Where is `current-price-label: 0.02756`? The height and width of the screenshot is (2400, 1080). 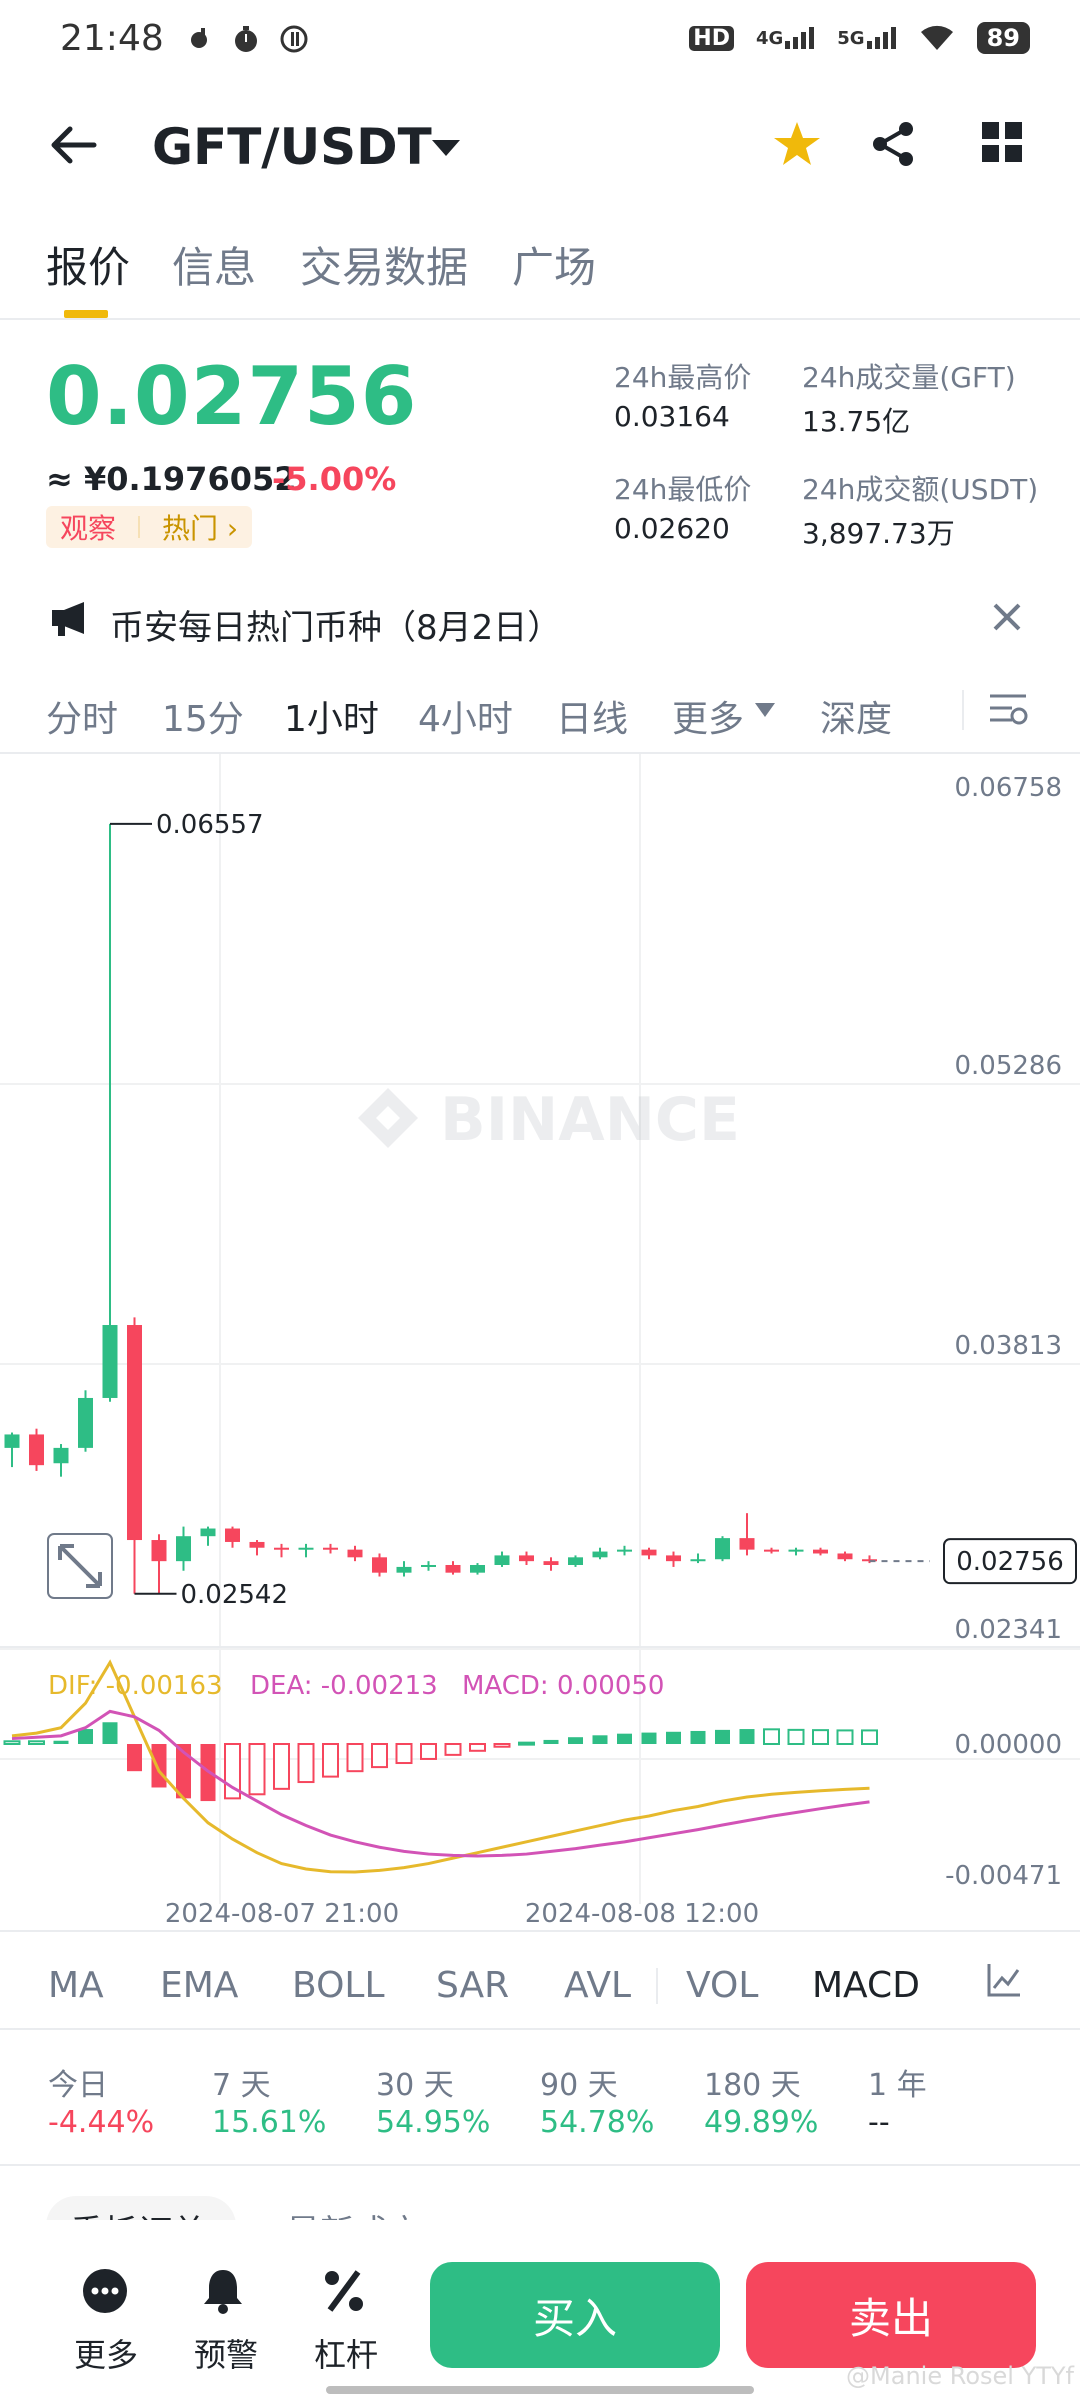 current-price-label: 0.02756 is located at coordinates (1010, 1562).